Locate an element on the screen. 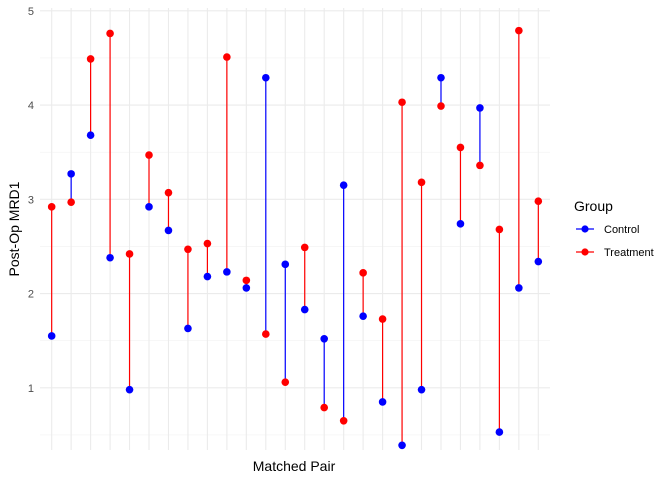  legend-key-point-treatment is located at coordinates (585, 252).